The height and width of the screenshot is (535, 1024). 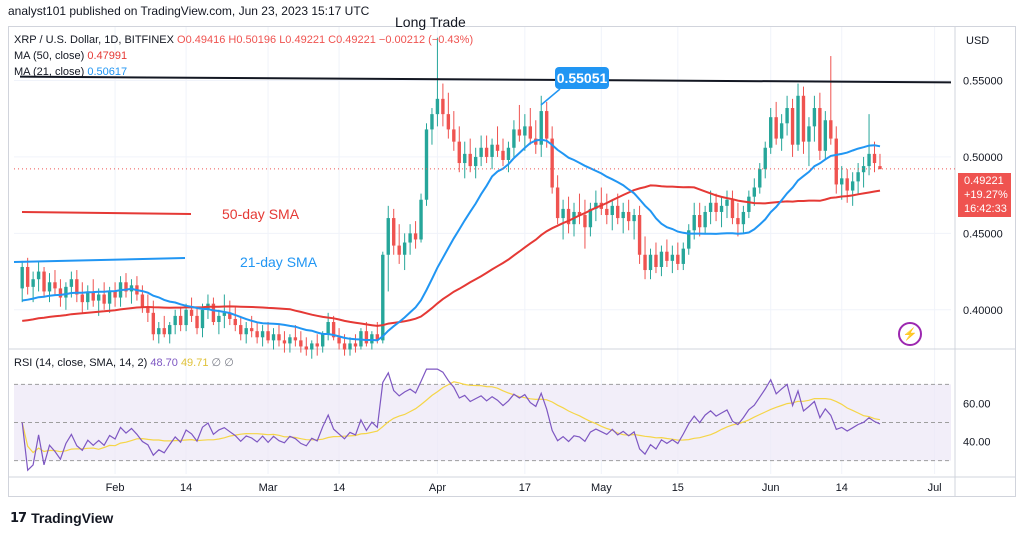 I want to click on legend-ma50-value: 0.47991, so click(x=107, y=56).